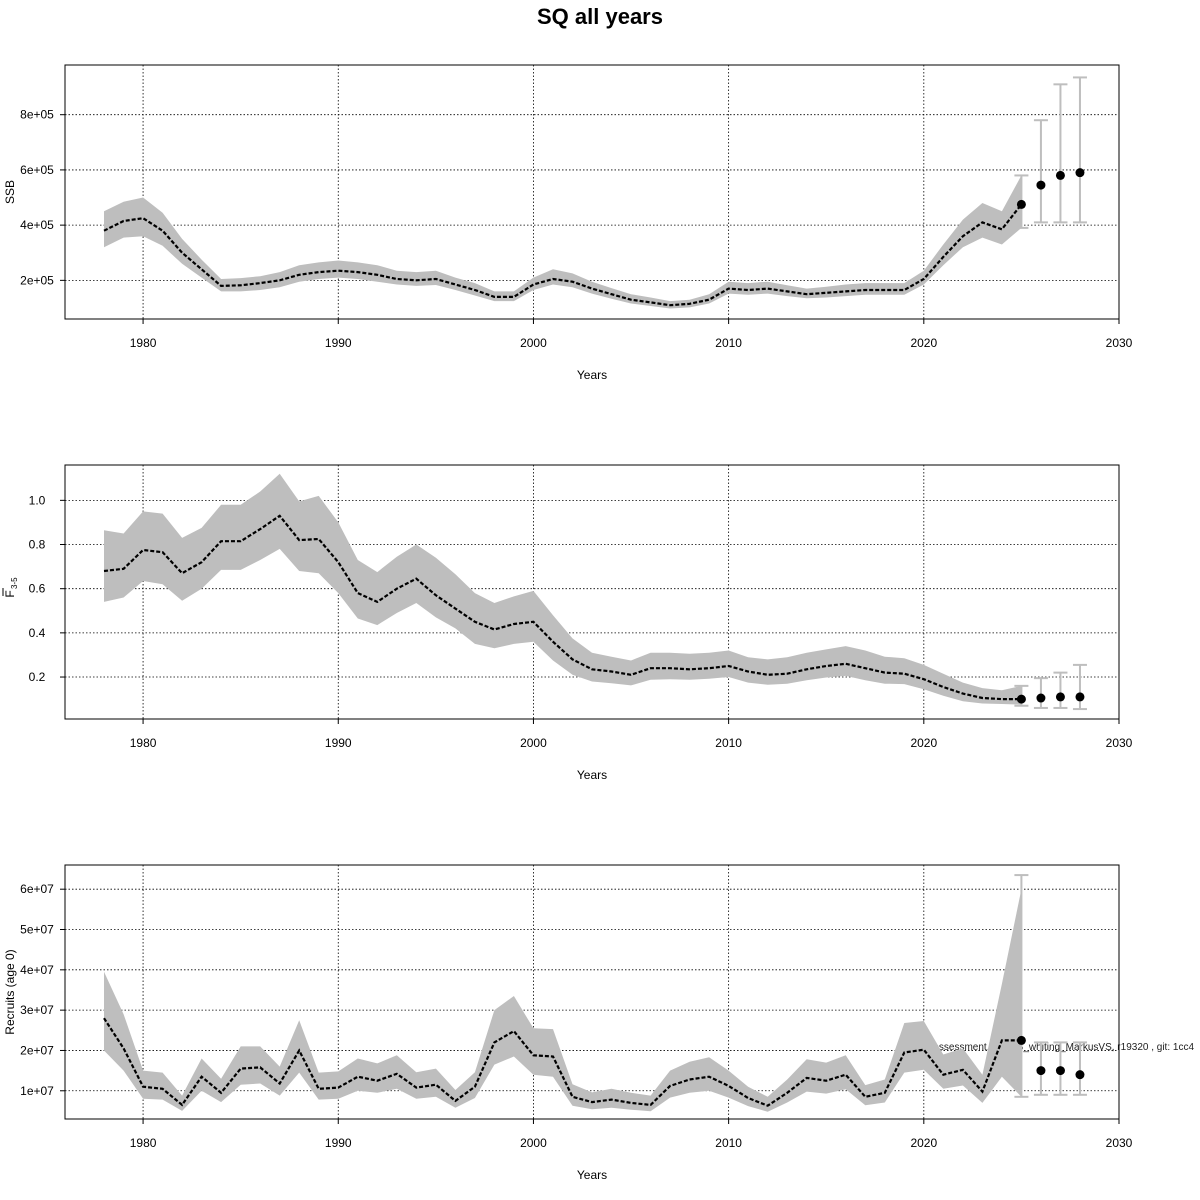 This screenshot has width=1200, height=1200. What do you see at coordinates (37, 889) in the screenshot?
I see `recruits-y-tick-label-5: 6e+07` at bounding box center [37, 889].